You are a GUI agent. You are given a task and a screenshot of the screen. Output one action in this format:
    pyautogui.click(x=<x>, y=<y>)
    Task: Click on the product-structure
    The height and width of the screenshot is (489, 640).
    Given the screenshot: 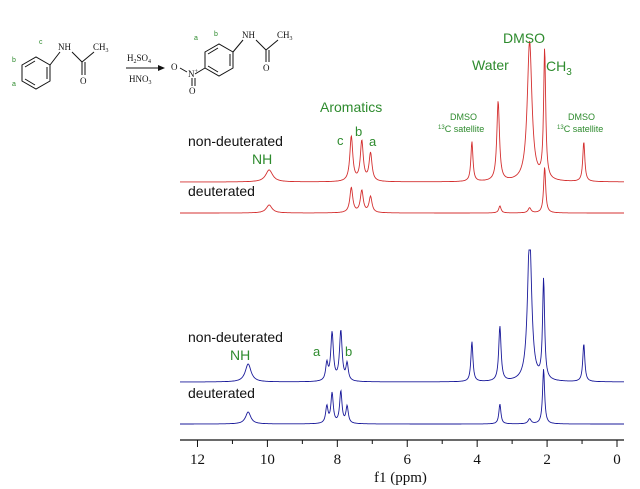 What is the action you would take?
    pyautogui.click(x=229, y=62)
    